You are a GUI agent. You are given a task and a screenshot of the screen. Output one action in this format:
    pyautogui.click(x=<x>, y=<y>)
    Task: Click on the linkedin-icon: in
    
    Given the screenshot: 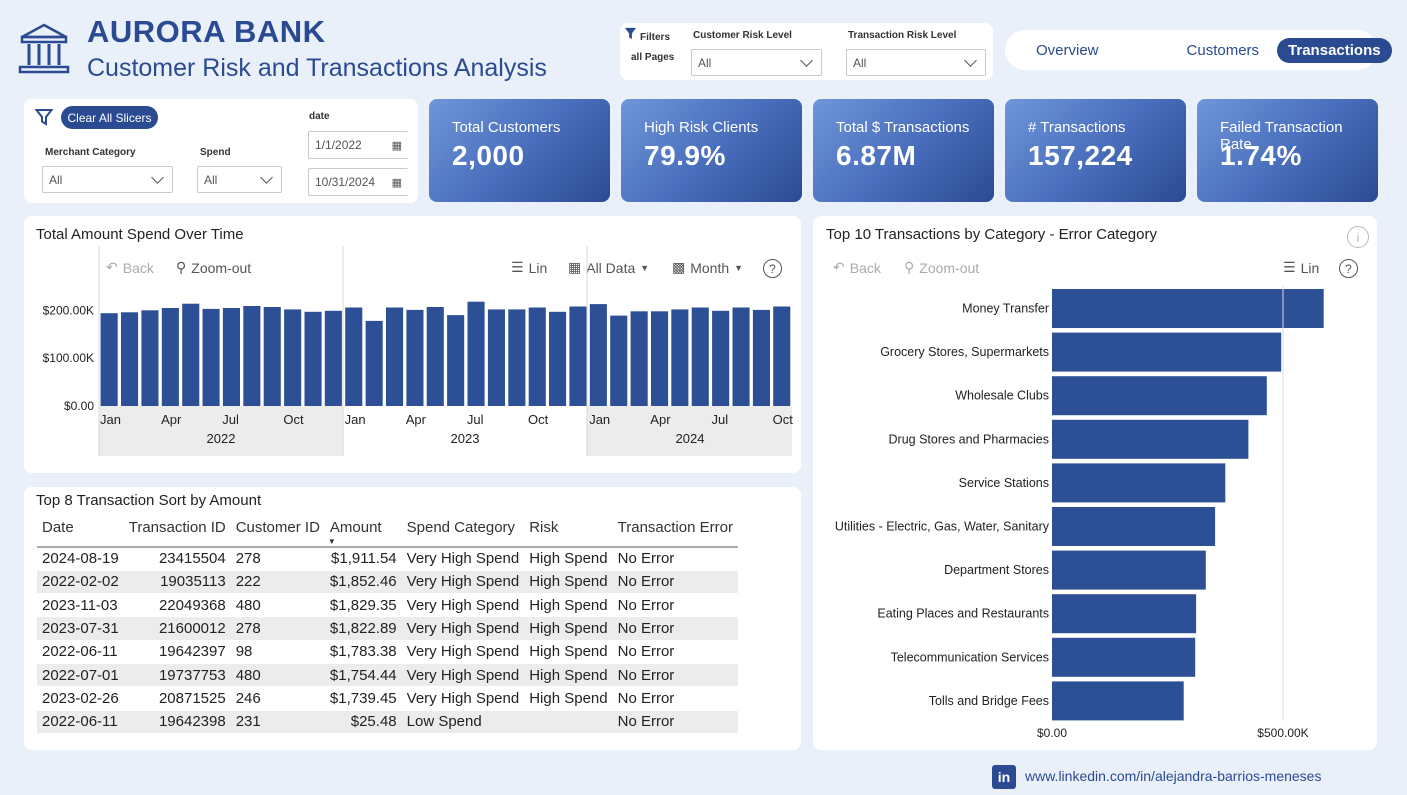 What is the action you would take?
    pyautogui.click(x=1004, y=777)
    